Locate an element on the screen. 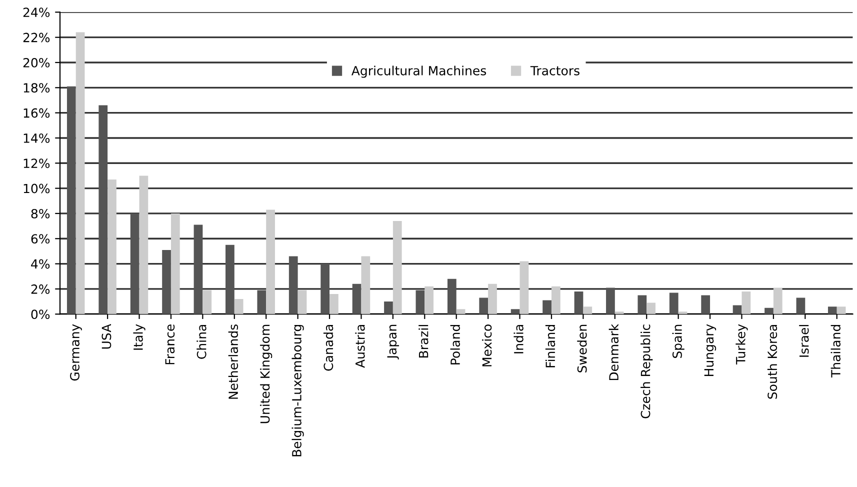  y-tick-label: 0% is located at coordinates (40, 315).